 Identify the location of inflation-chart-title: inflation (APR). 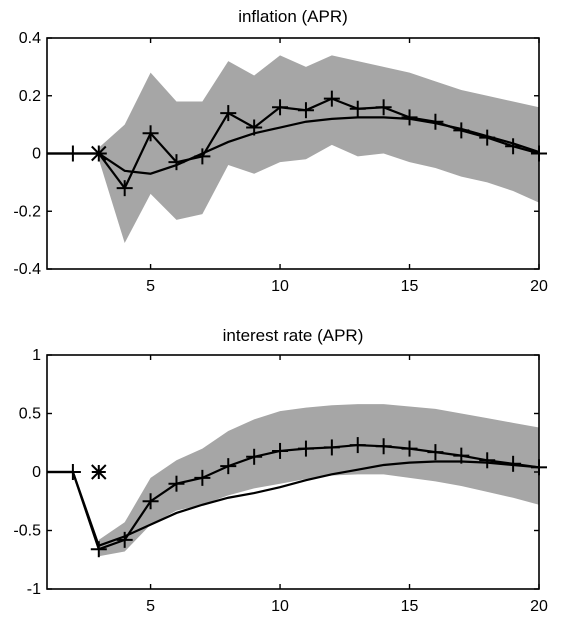
(293, 16).